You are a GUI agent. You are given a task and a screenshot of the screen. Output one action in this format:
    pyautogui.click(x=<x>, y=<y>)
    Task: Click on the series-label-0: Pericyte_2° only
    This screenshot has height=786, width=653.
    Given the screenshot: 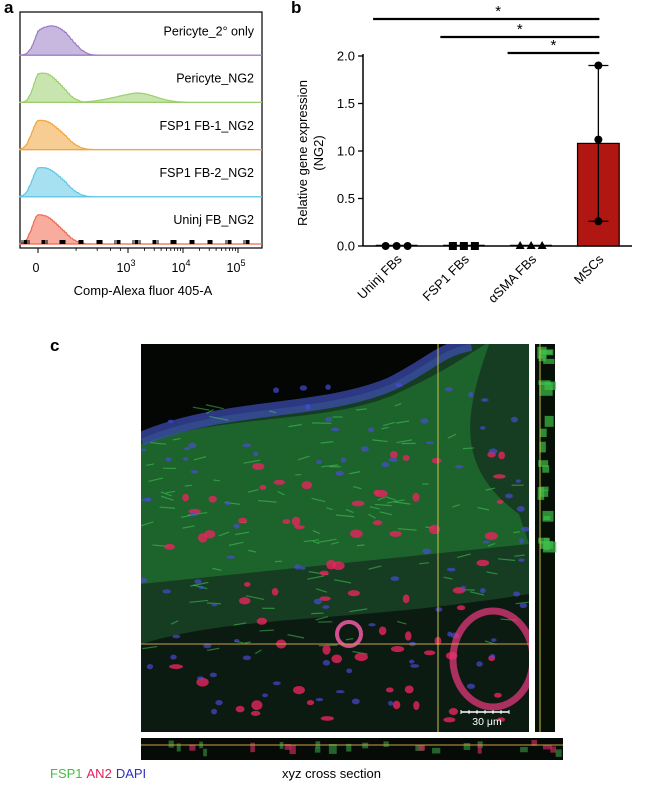 What is the action you would take?
    pyautogui.click(x=209, y=31)
    